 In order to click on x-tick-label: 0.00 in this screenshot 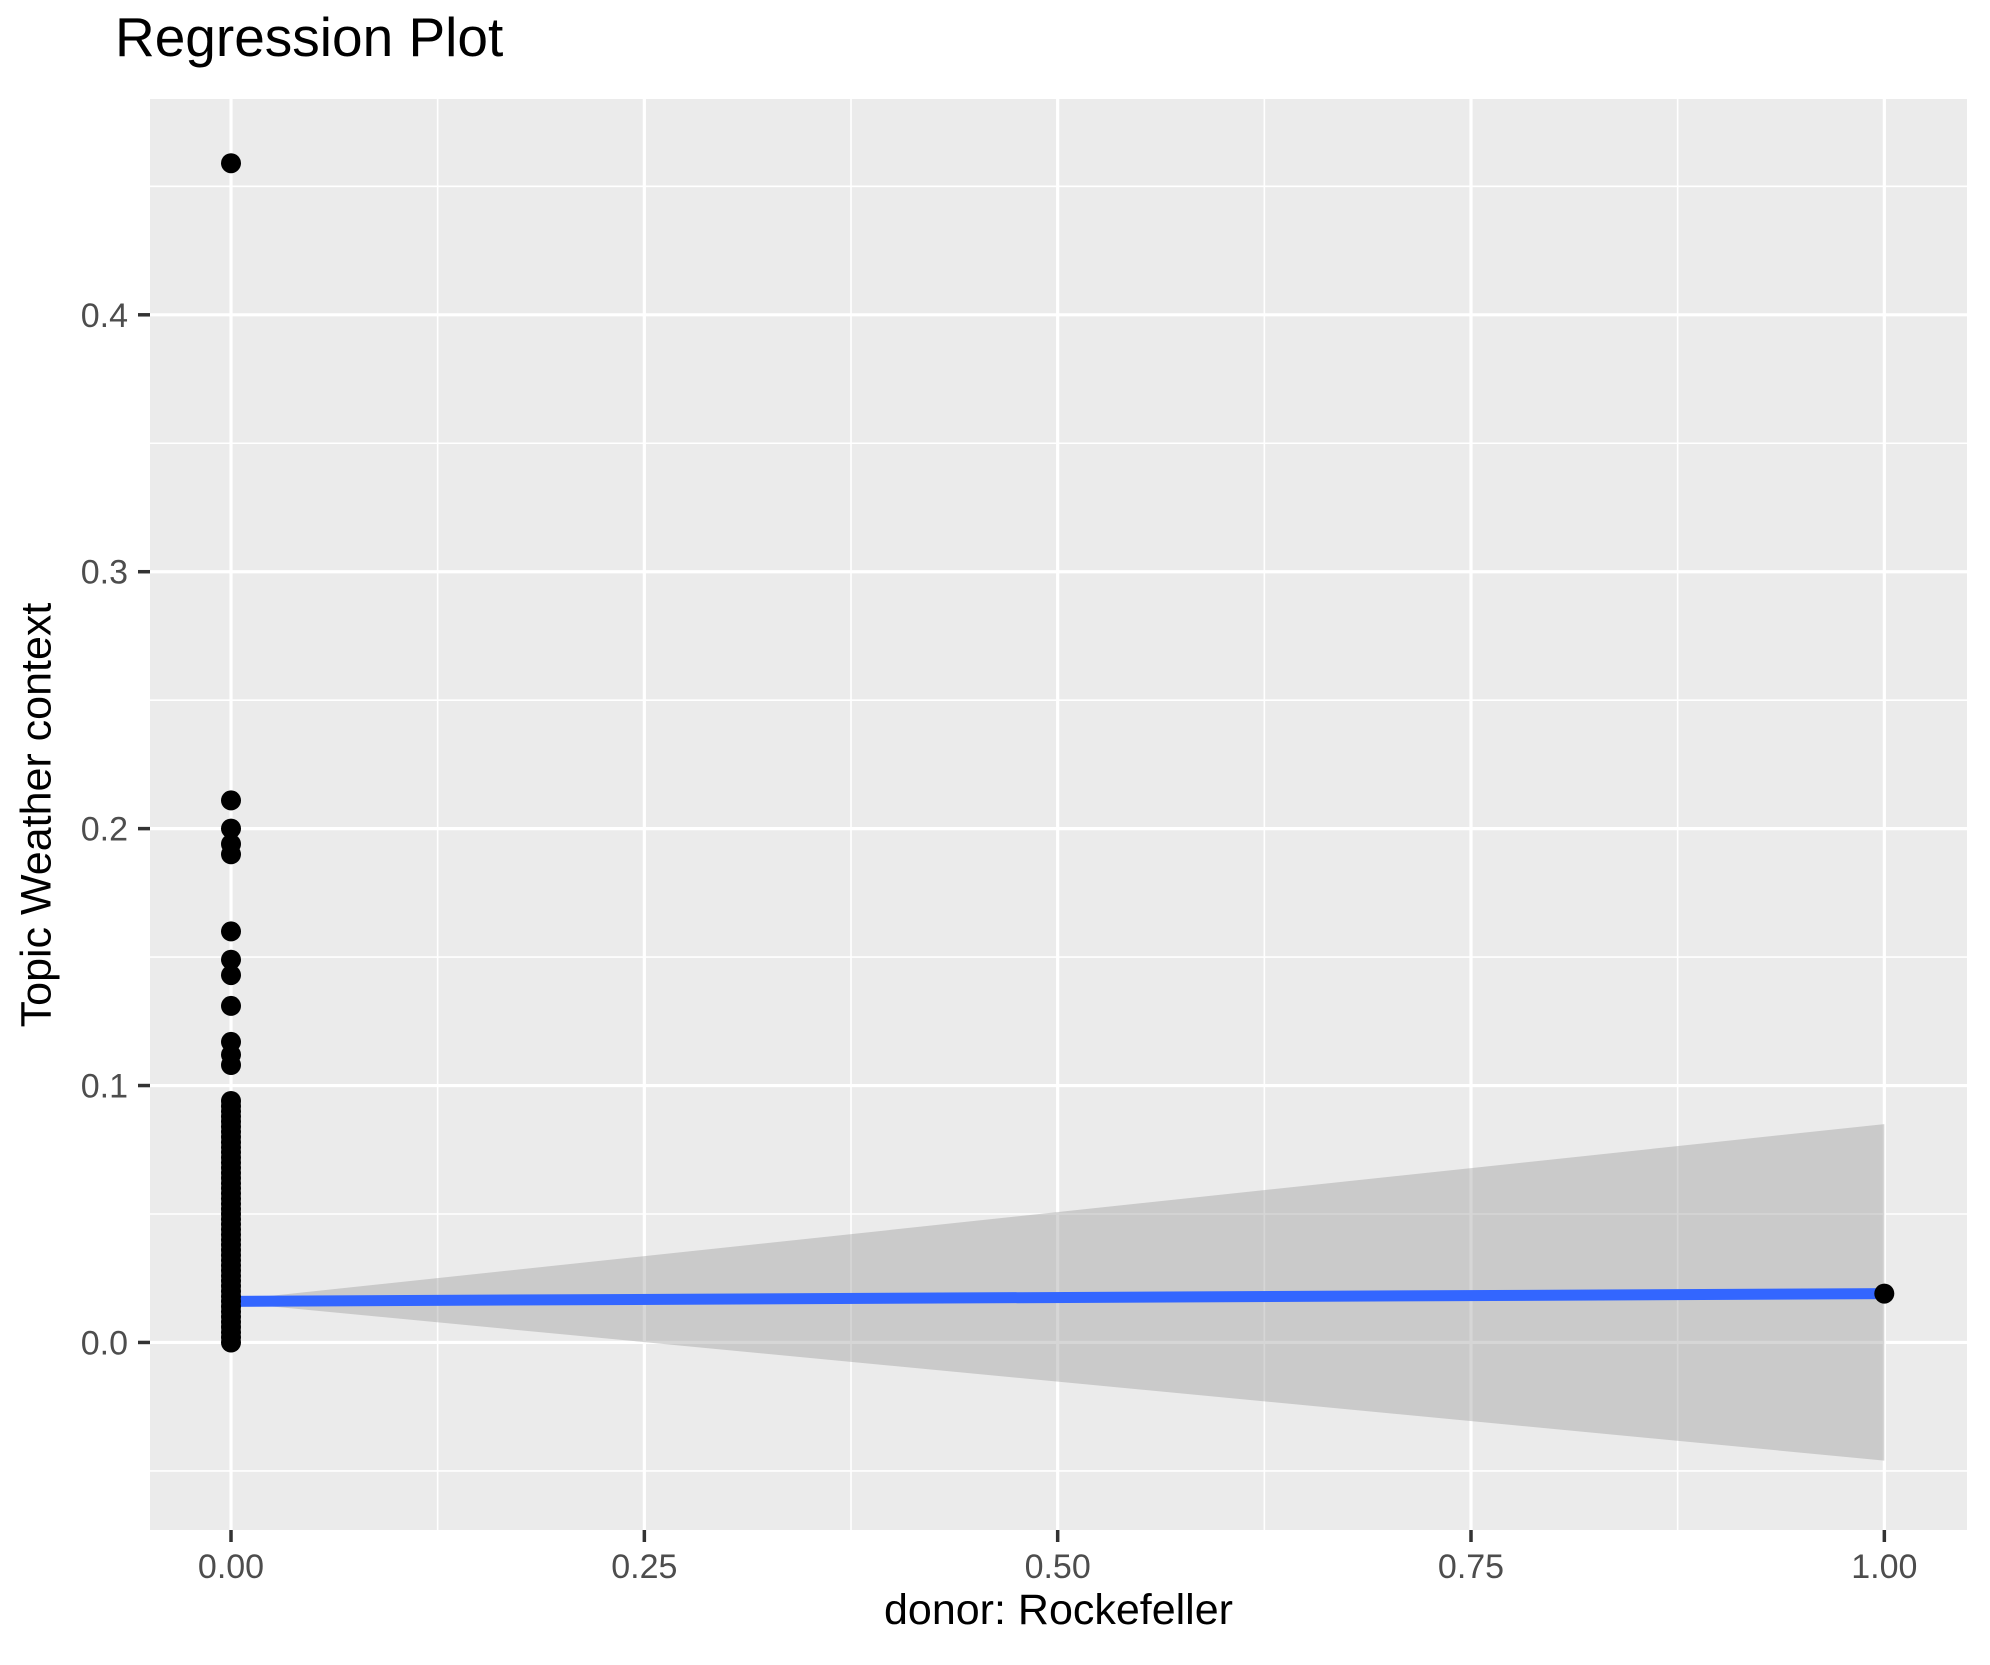, I will do `click(231, 1567)`.